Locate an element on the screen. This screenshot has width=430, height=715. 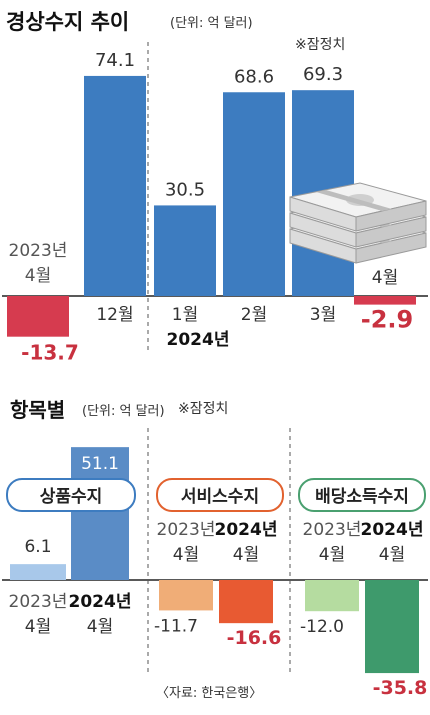
value-label: 69.3 is located at coordinates (323, 74).